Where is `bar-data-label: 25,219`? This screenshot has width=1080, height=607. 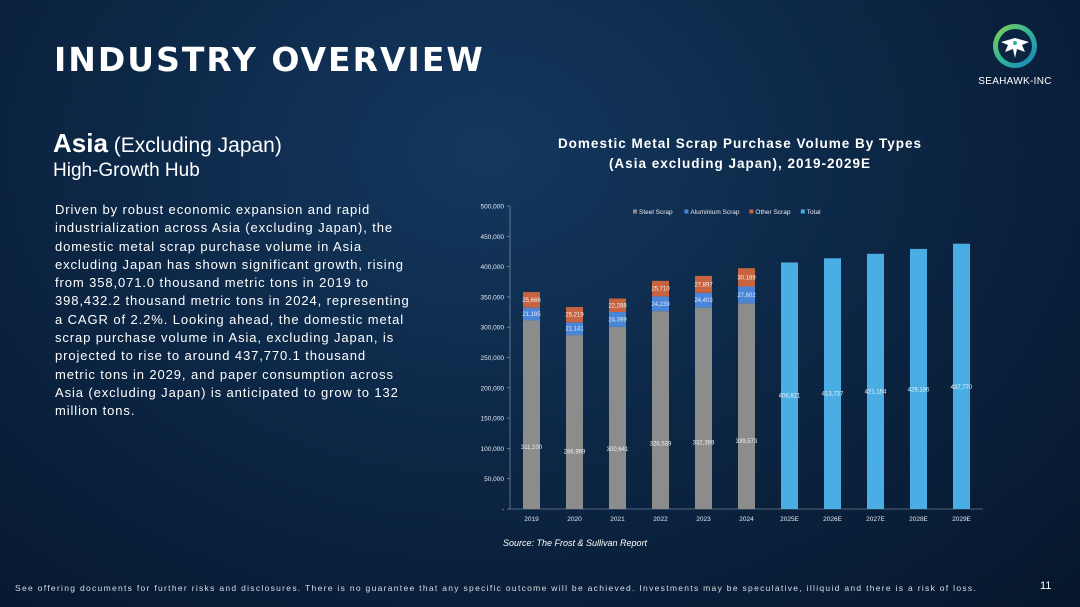 bar-data-label: 25,219 is located at coordinates (574, 316).